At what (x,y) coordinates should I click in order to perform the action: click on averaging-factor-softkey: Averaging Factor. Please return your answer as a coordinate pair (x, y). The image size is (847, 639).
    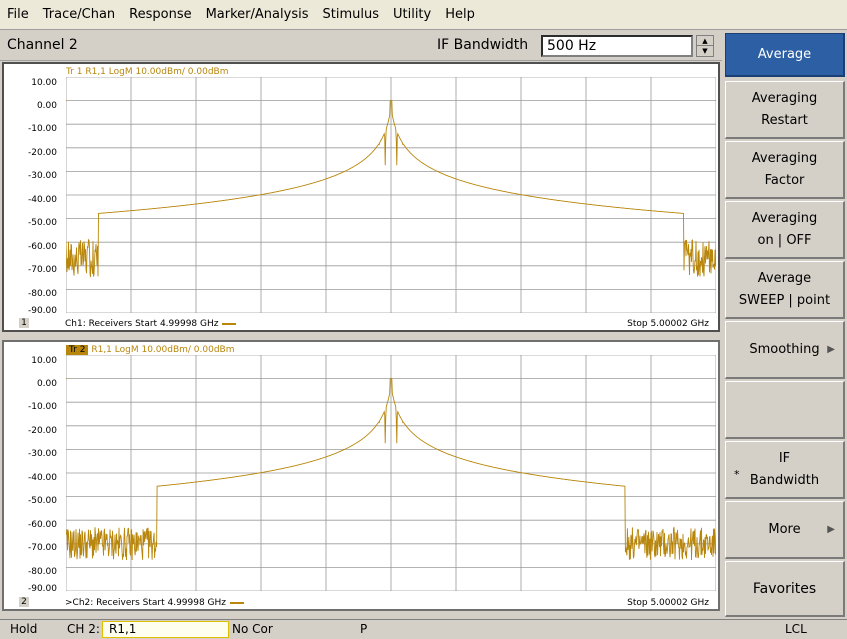
    Looking at the image, I should click on (785, 170).